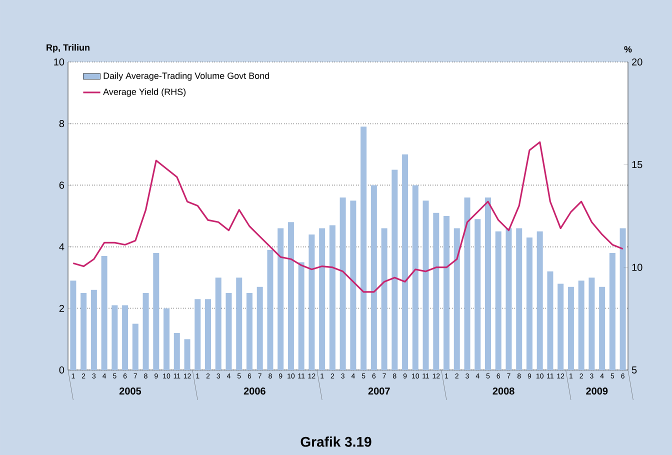 The image size is (672, 455). What do you see at coordinates (336, 441) in the screenshot?
I see `text: Grafik 3.19` at bounding box center [336, 441].